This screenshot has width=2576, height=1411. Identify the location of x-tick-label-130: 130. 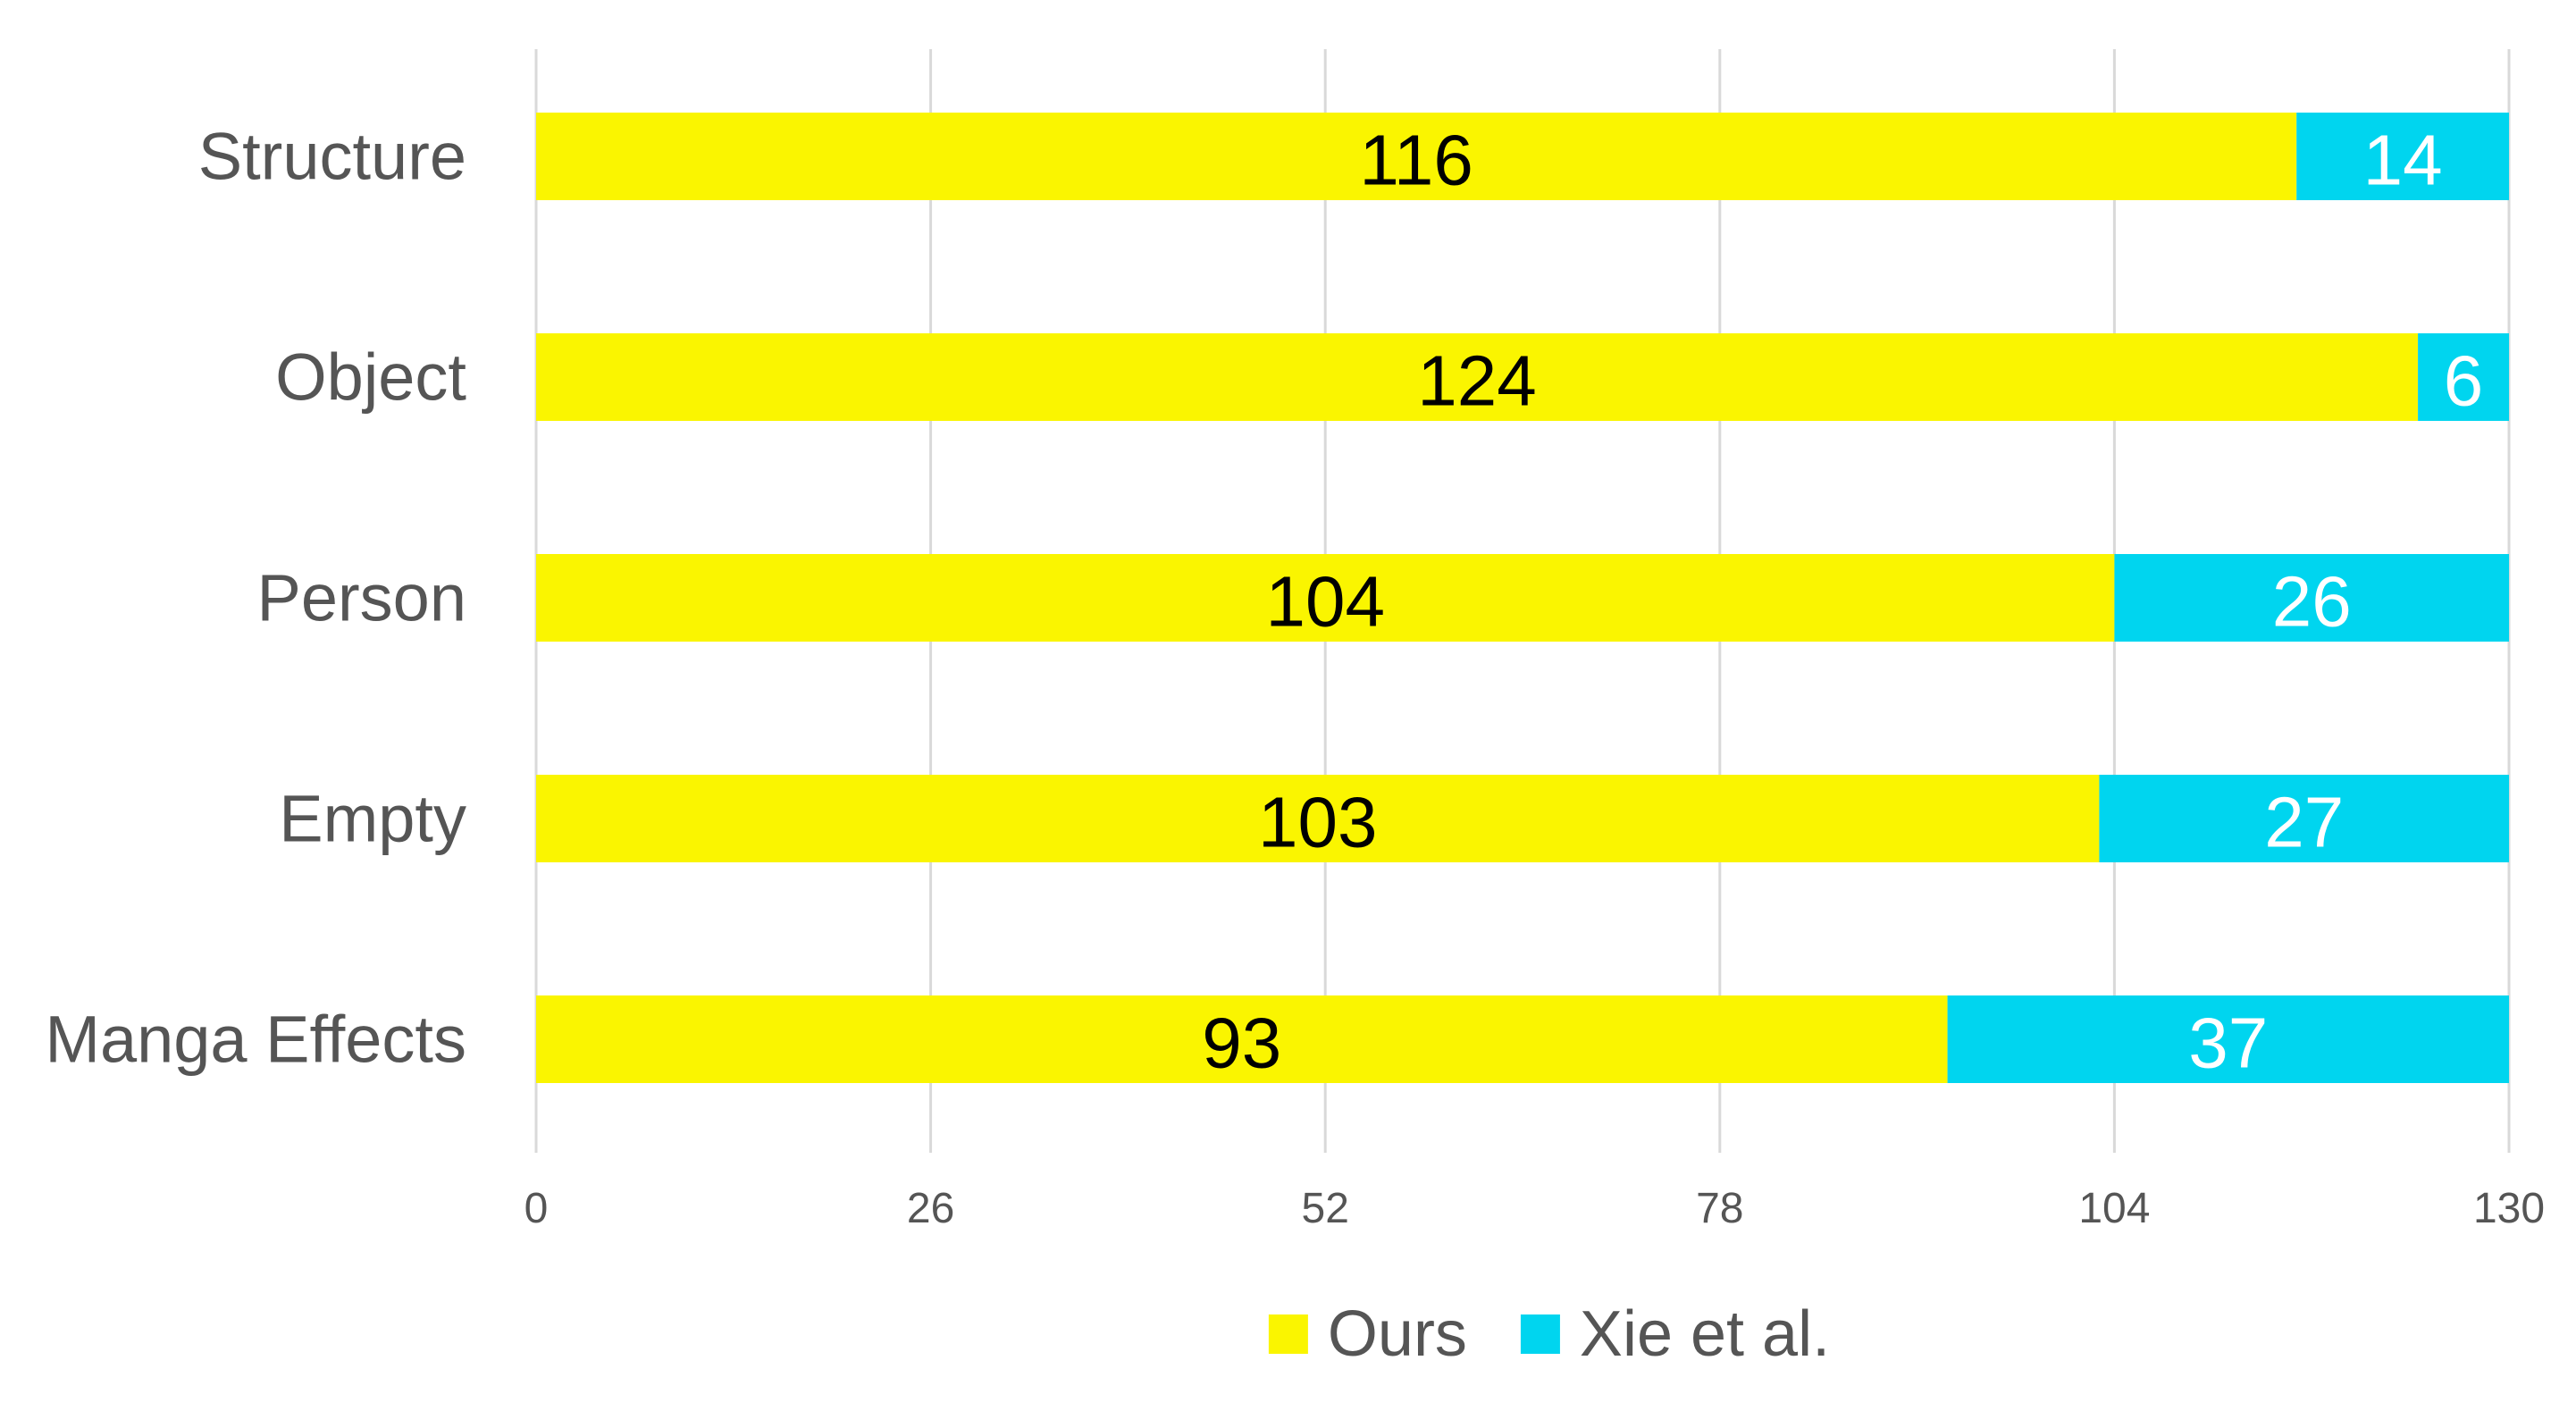
(2509, 1208).